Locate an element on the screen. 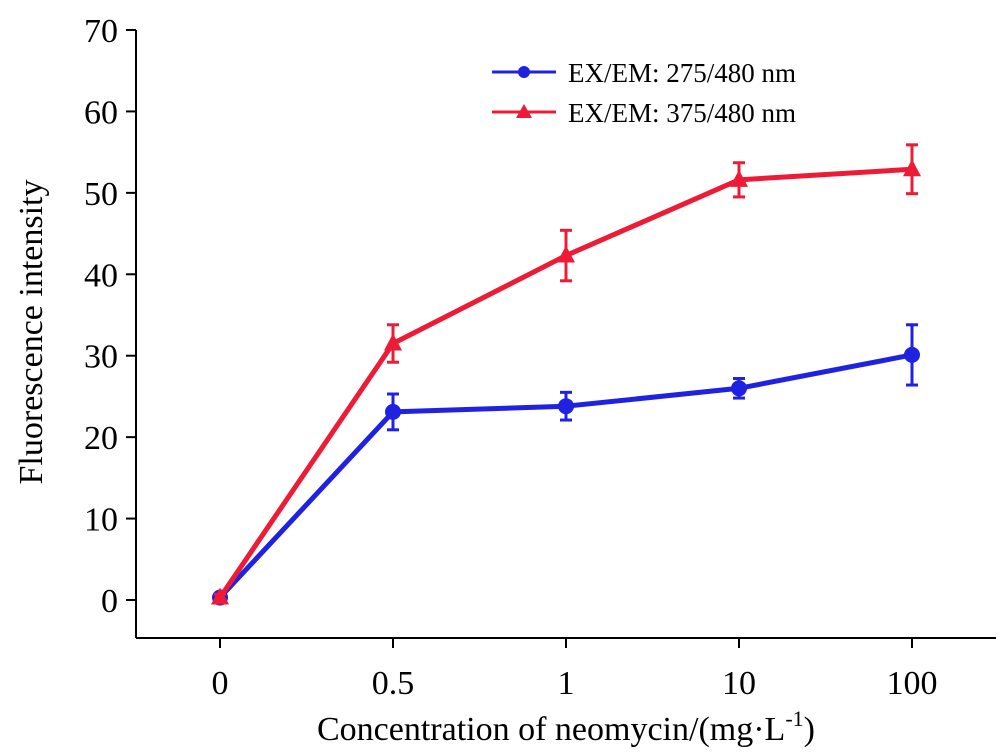  y-tick-label: 50 is located at coordinates (101, 194).